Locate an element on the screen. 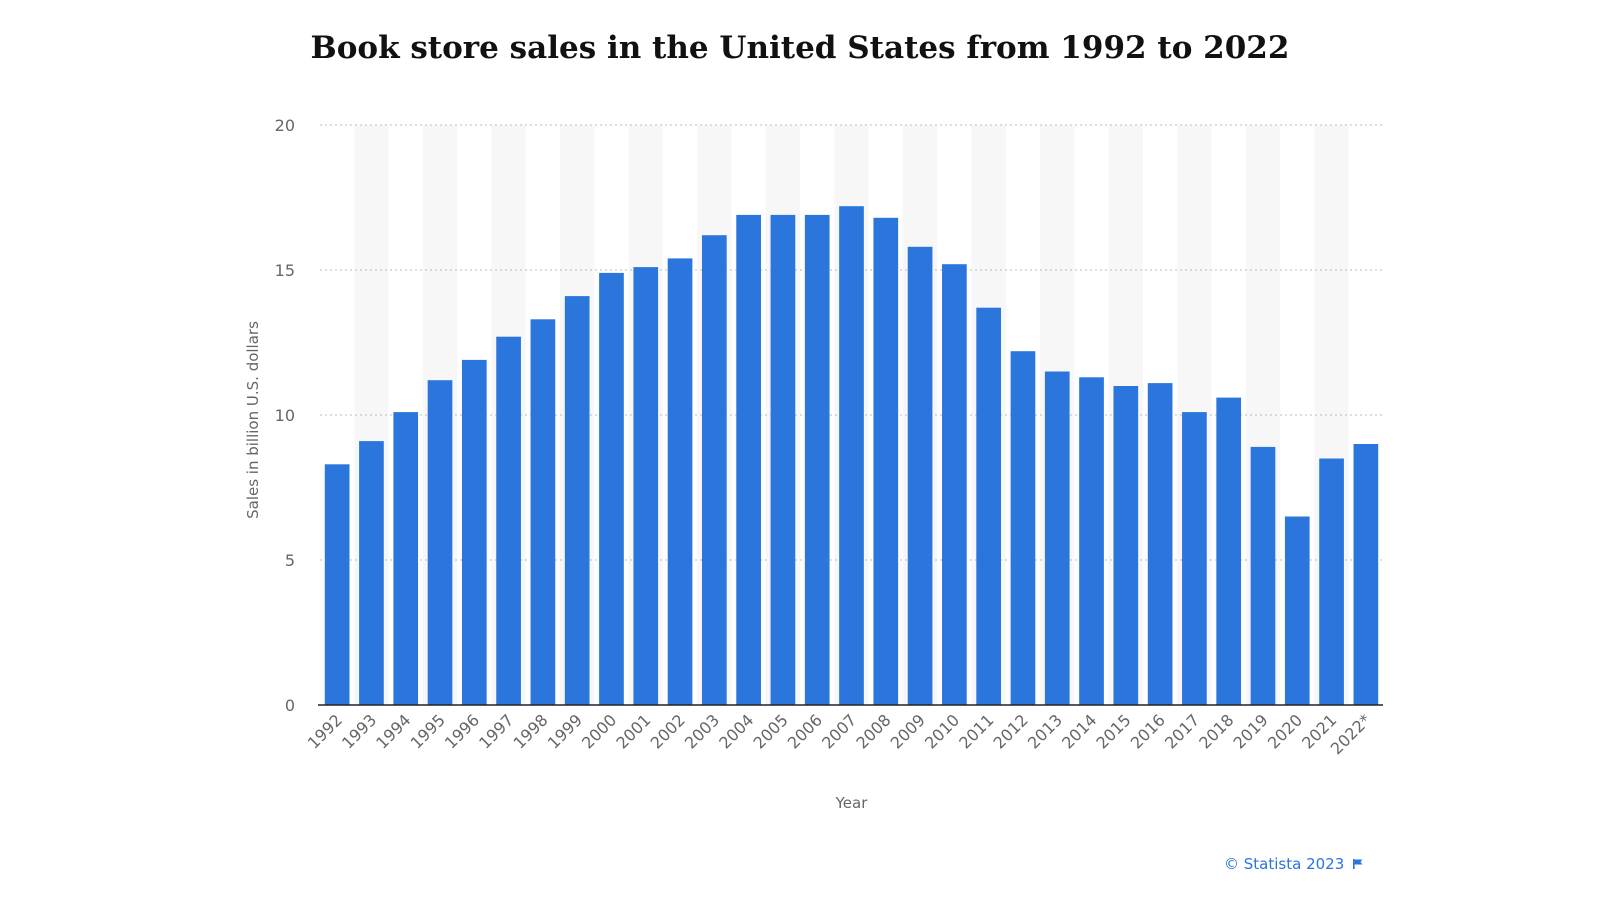  statista-credit: © Statista 2023 is located at coordinates (1294, 864).